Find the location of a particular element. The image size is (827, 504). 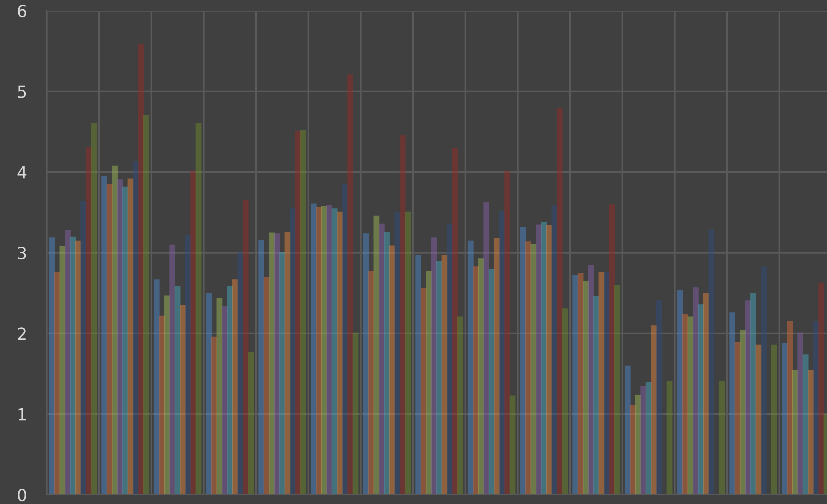

y-tick-label: 0 is located at coordinates (22, 495).